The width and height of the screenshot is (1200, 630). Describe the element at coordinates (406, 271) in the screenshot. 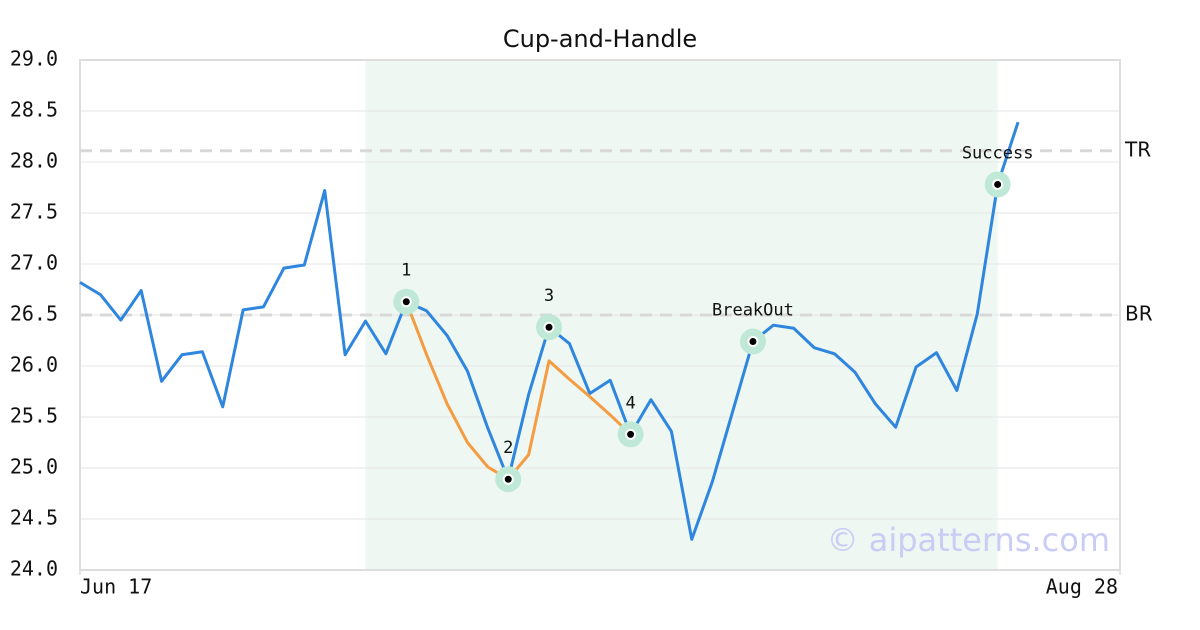

I see `annotation-label: 1` at that location.